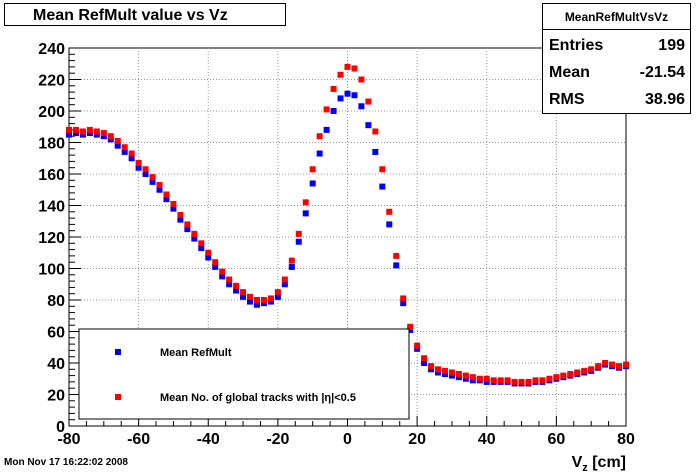 This screenshot has width=696, height=472. Describe the element at coordinates (662, 72) in the screenshot. I see `stats-mean-value: -21.54` at that location.